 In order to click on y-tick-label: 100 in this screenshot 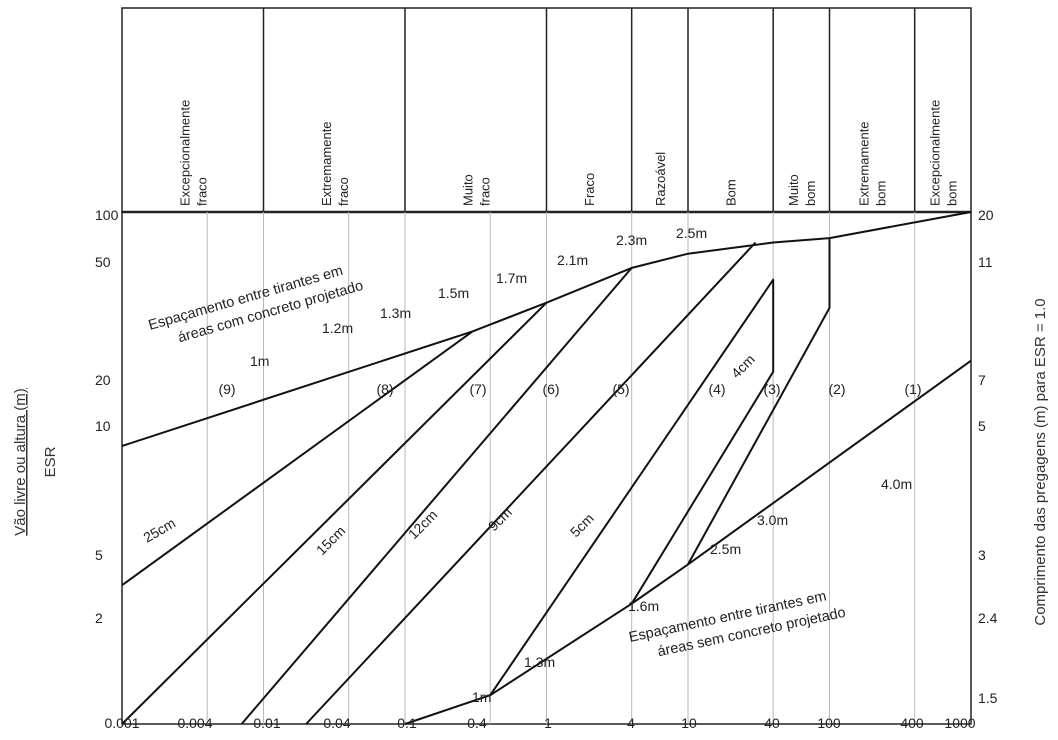, I will do `click(107, 215)`.